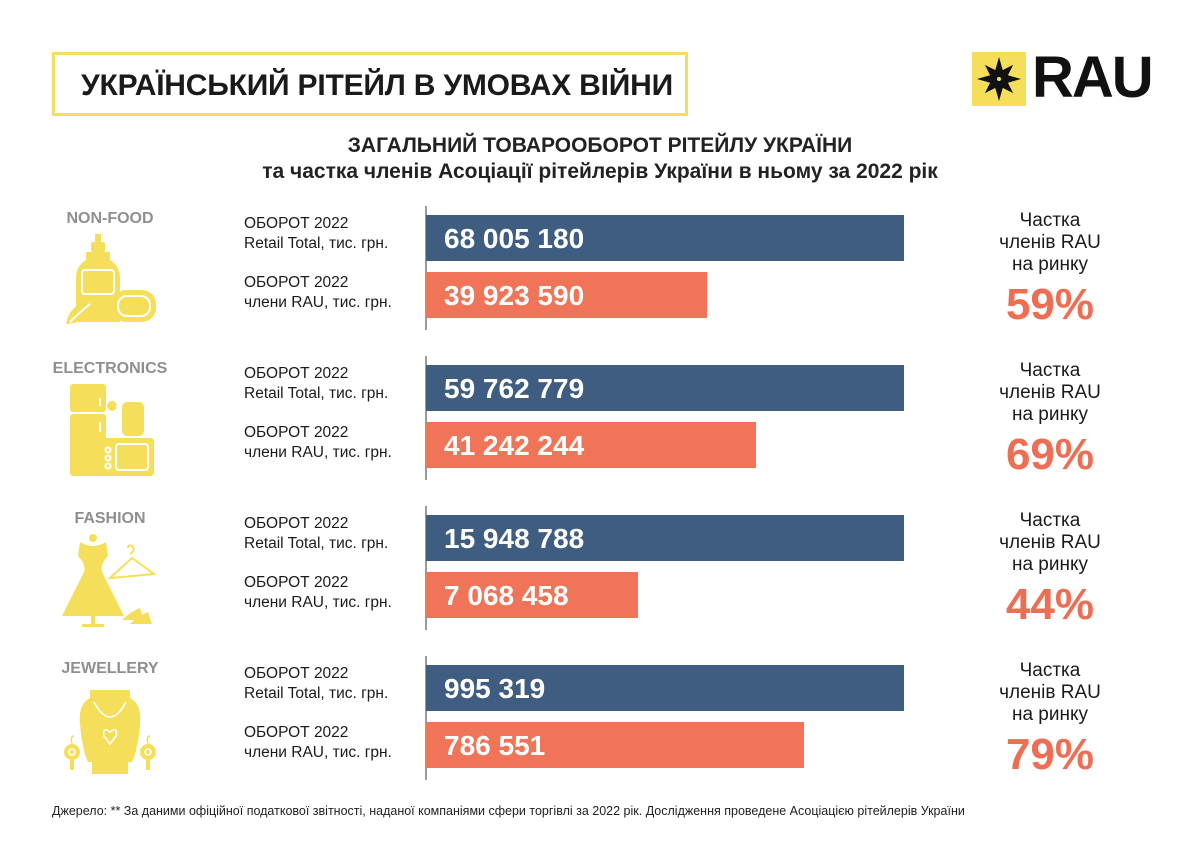 This screenshot has width=1200, height=849. What do you see at coordinates (110, 368) in the screenshot?
I see `category-label: ELECTRONICS` at bounding box center [110, 368].